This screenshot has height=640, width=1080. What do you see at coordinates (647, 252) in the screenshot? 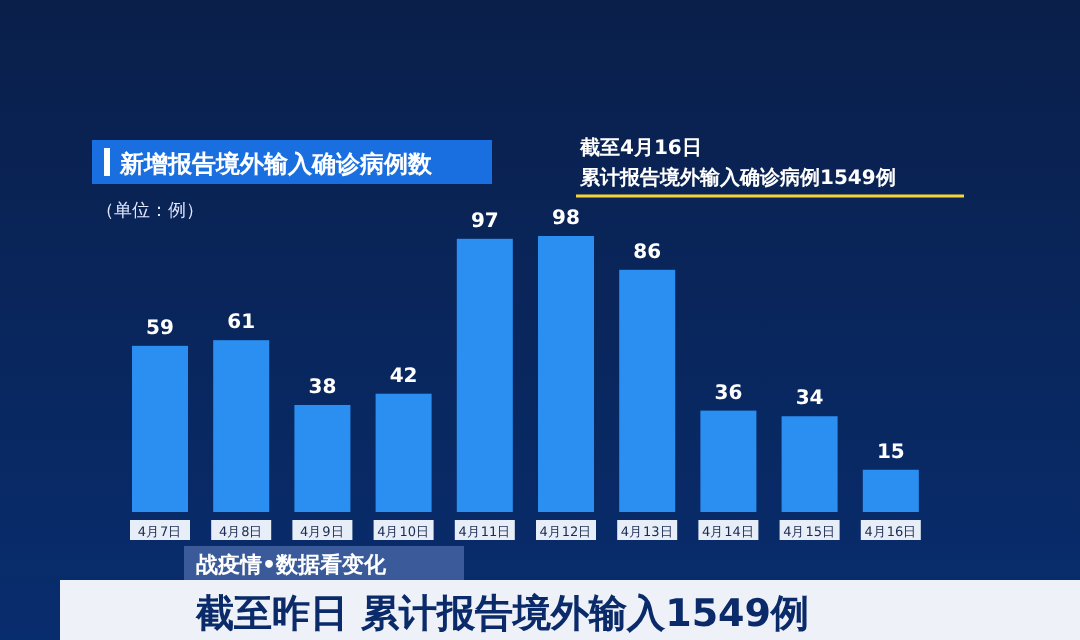
I see `data-label: 86` at bounding box center [647, 252].